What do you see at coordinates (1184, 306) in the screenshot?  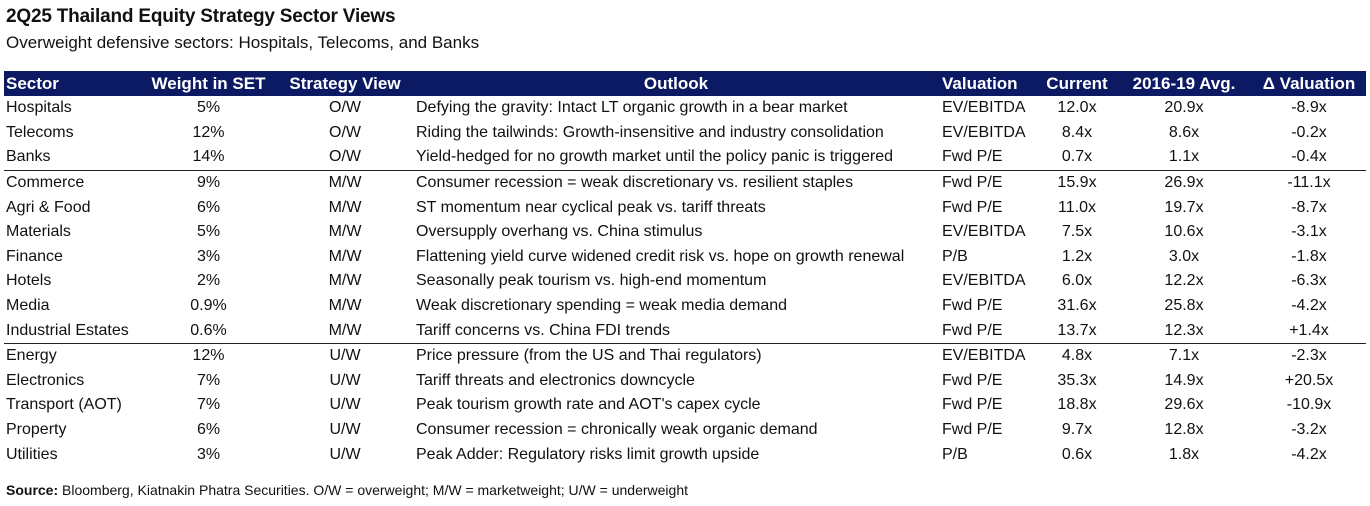 I see `cell-avg: 25.8x` at bounding box center [1184, 306].